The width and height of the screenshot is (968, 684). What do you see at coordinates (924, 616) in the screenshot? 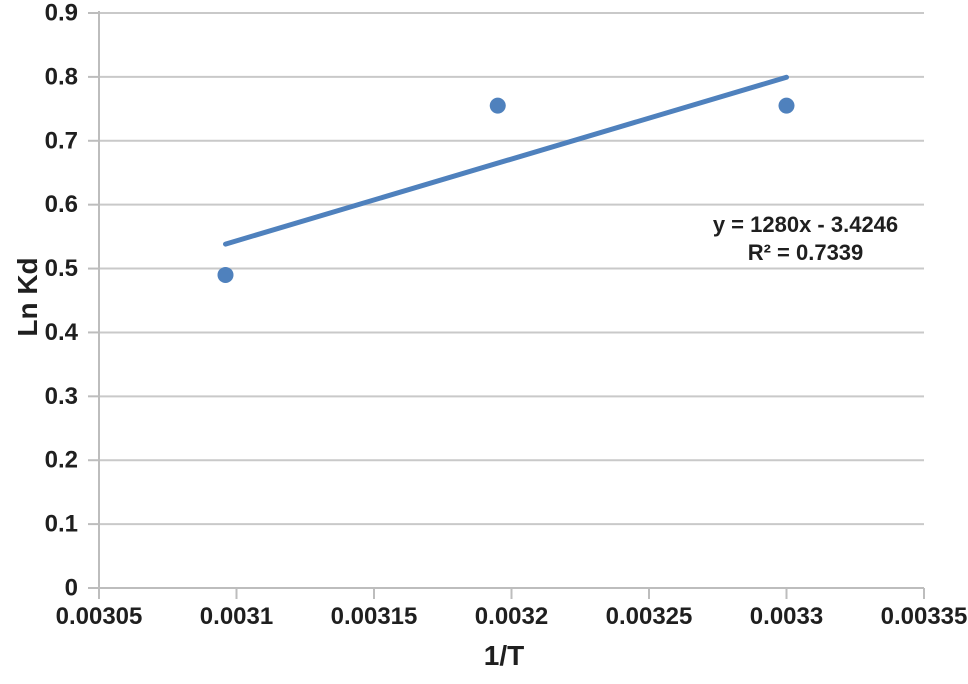
I see `x-tick-label: 0.00335` at bounding box center [924, 616].